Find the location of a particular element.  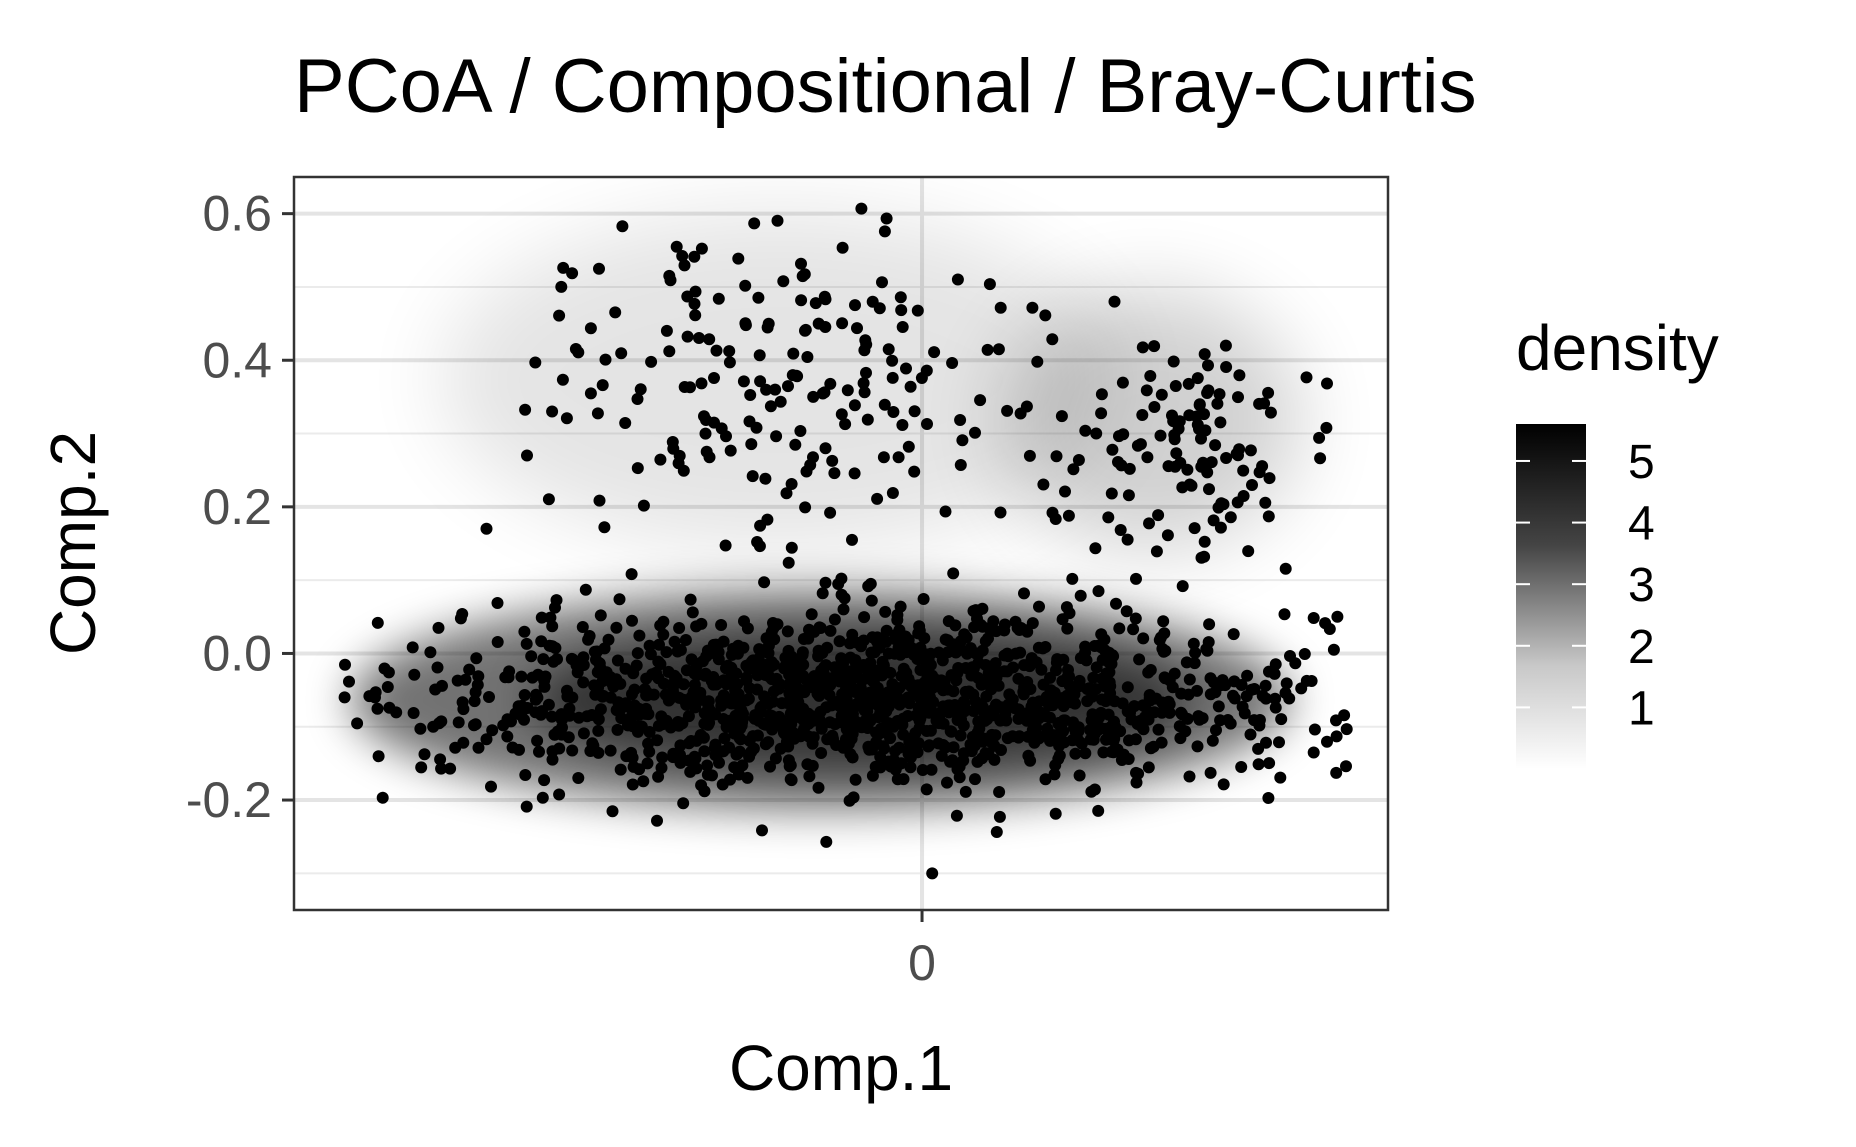

x-tick-label: 0 is located at coordinates (922, 963).